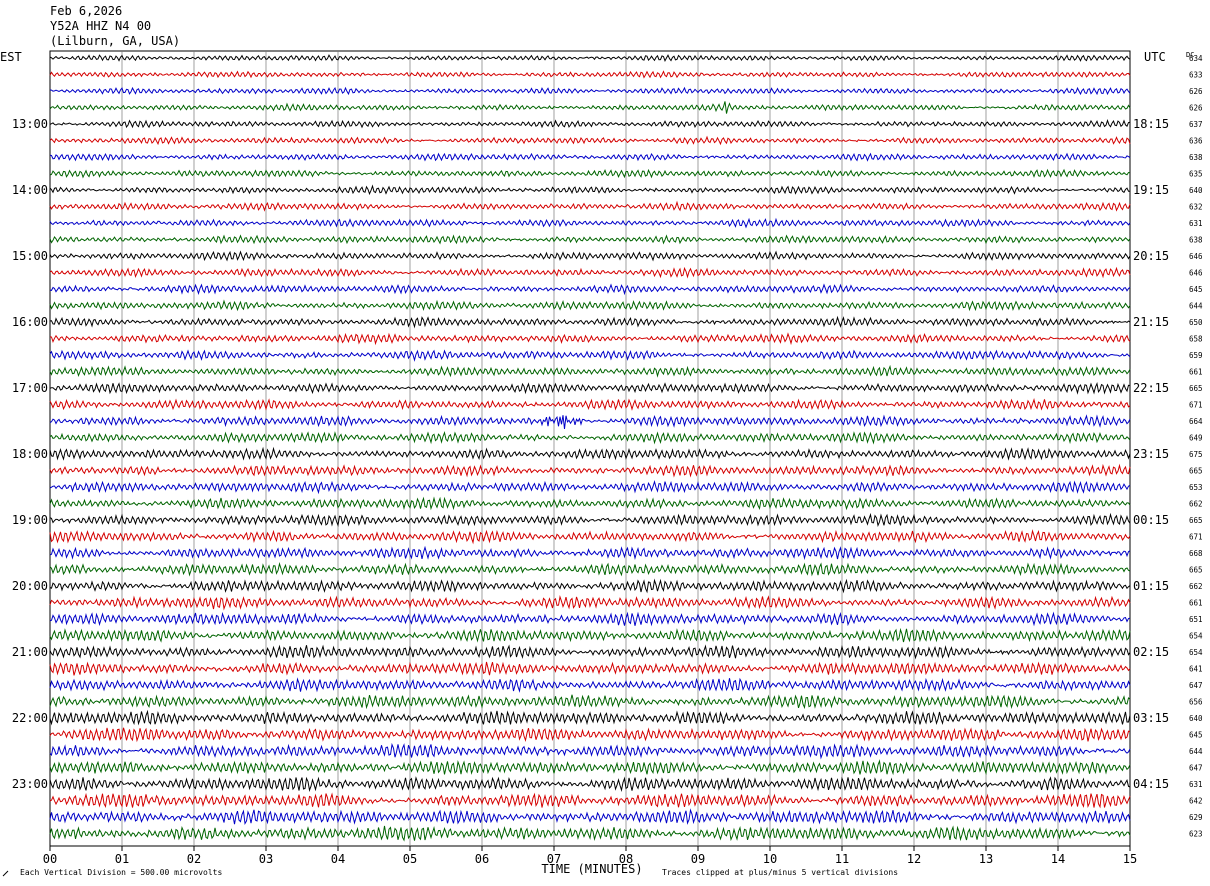 This screenshot has width=1210, height=886. I want to click on dc-offset-label: 656, so click(1196, 702).